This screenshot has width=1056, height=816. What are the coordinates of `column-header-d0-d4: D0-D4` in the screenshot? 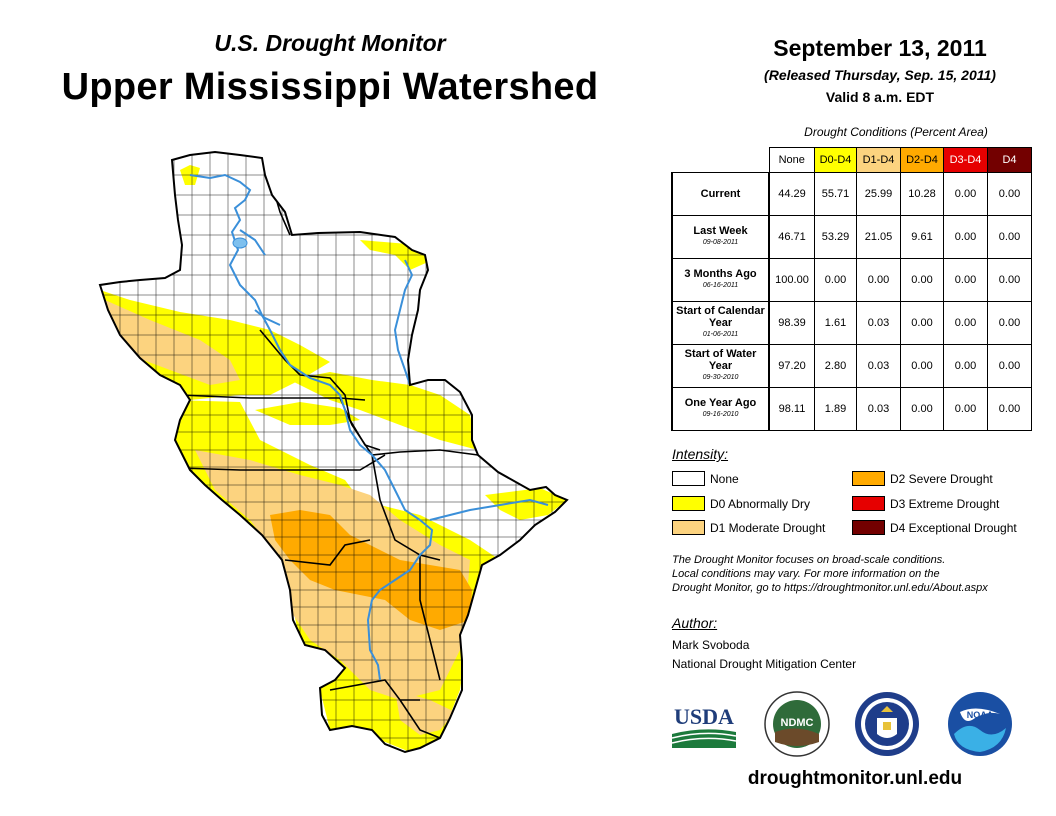 It's located at (835, 160).